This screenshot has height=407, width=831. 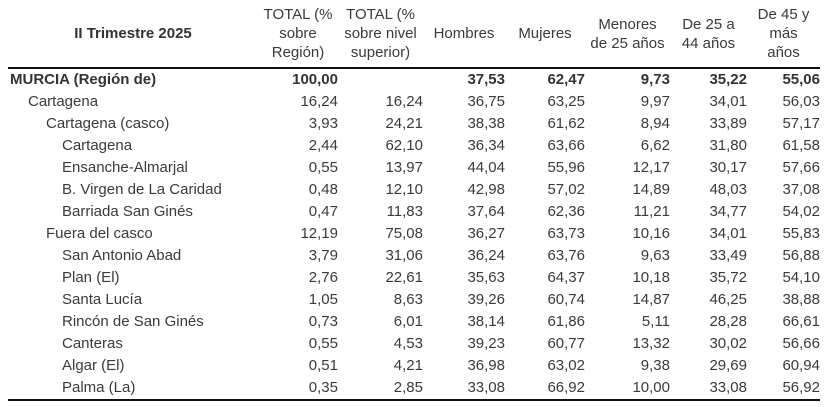 I want to click on value-cell: 35,63, so click(x=486, y=277).